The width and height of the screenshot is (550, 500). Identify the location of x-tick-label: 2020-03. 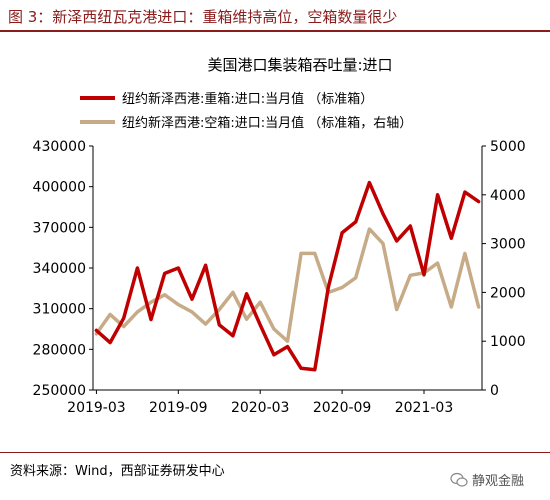
(260, 408).